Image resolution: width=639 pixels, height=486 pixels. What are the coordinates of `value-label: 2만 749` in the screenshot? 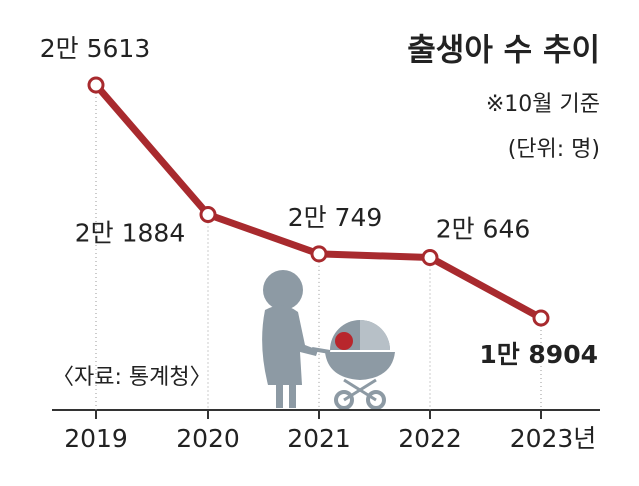 It's located at (335, 217).